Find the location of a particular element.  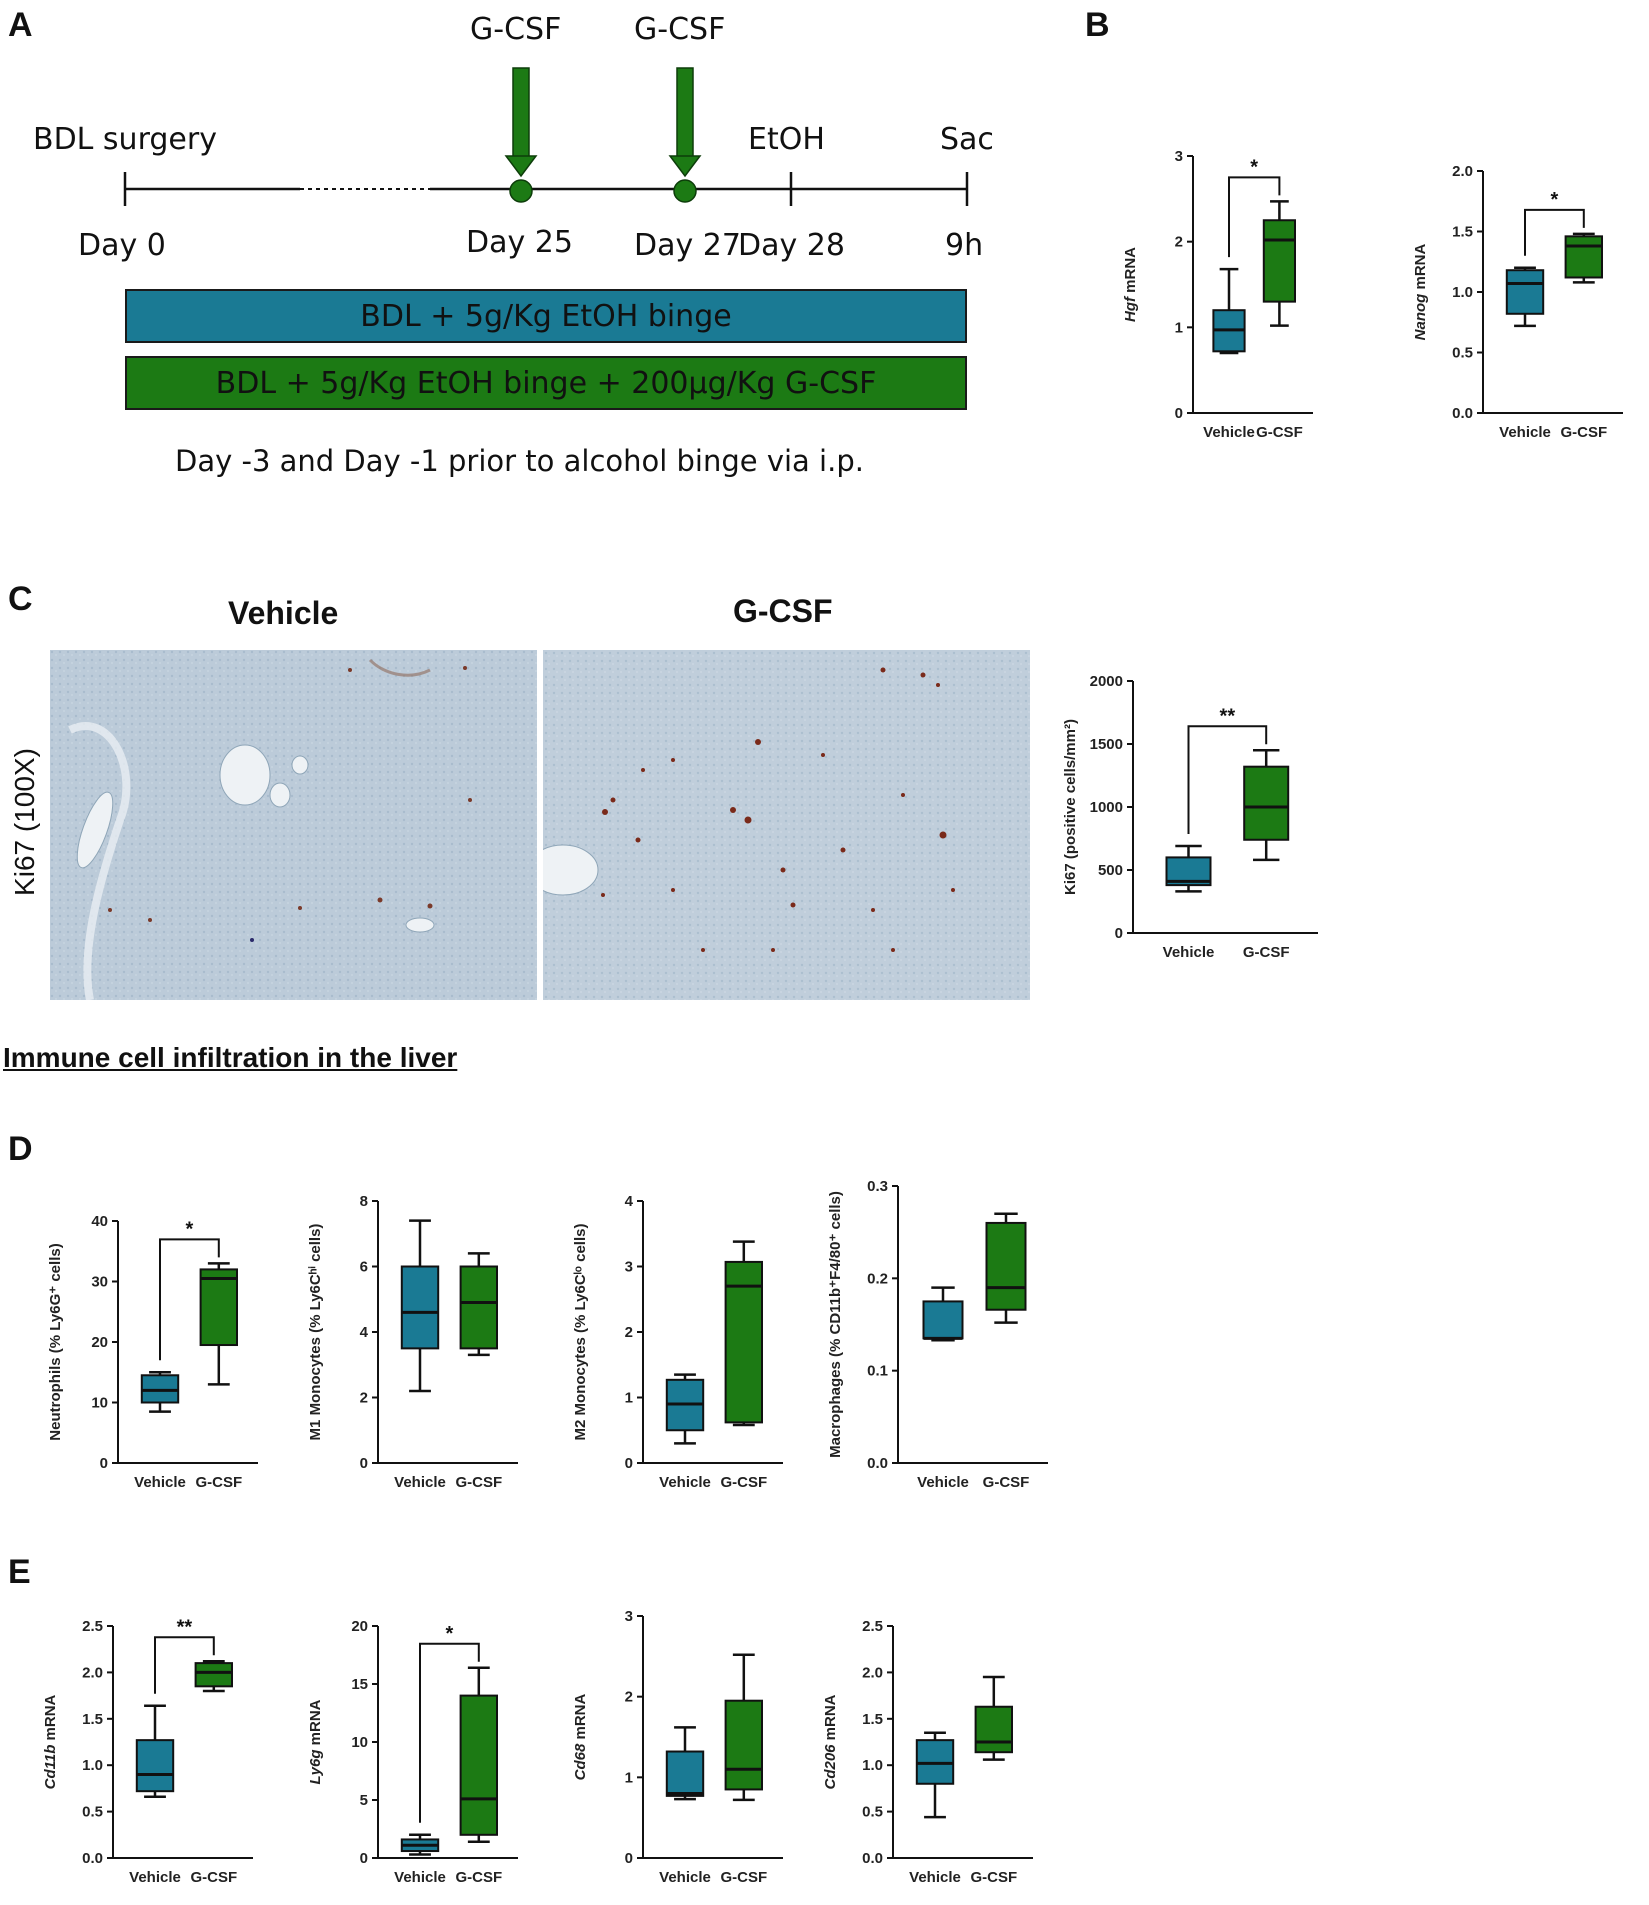

y-axis-label-gene: Cd11b is located at coordinates (50, 1767).